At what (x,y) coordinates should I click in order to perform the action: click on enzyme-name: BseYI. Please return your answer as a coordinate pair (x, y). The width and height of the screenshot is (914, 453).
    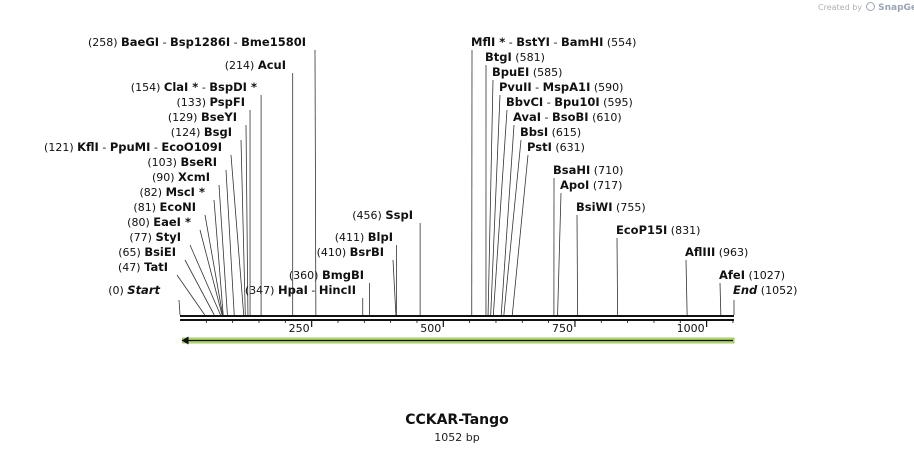
    Looking at the image, I should click on (219, 117).